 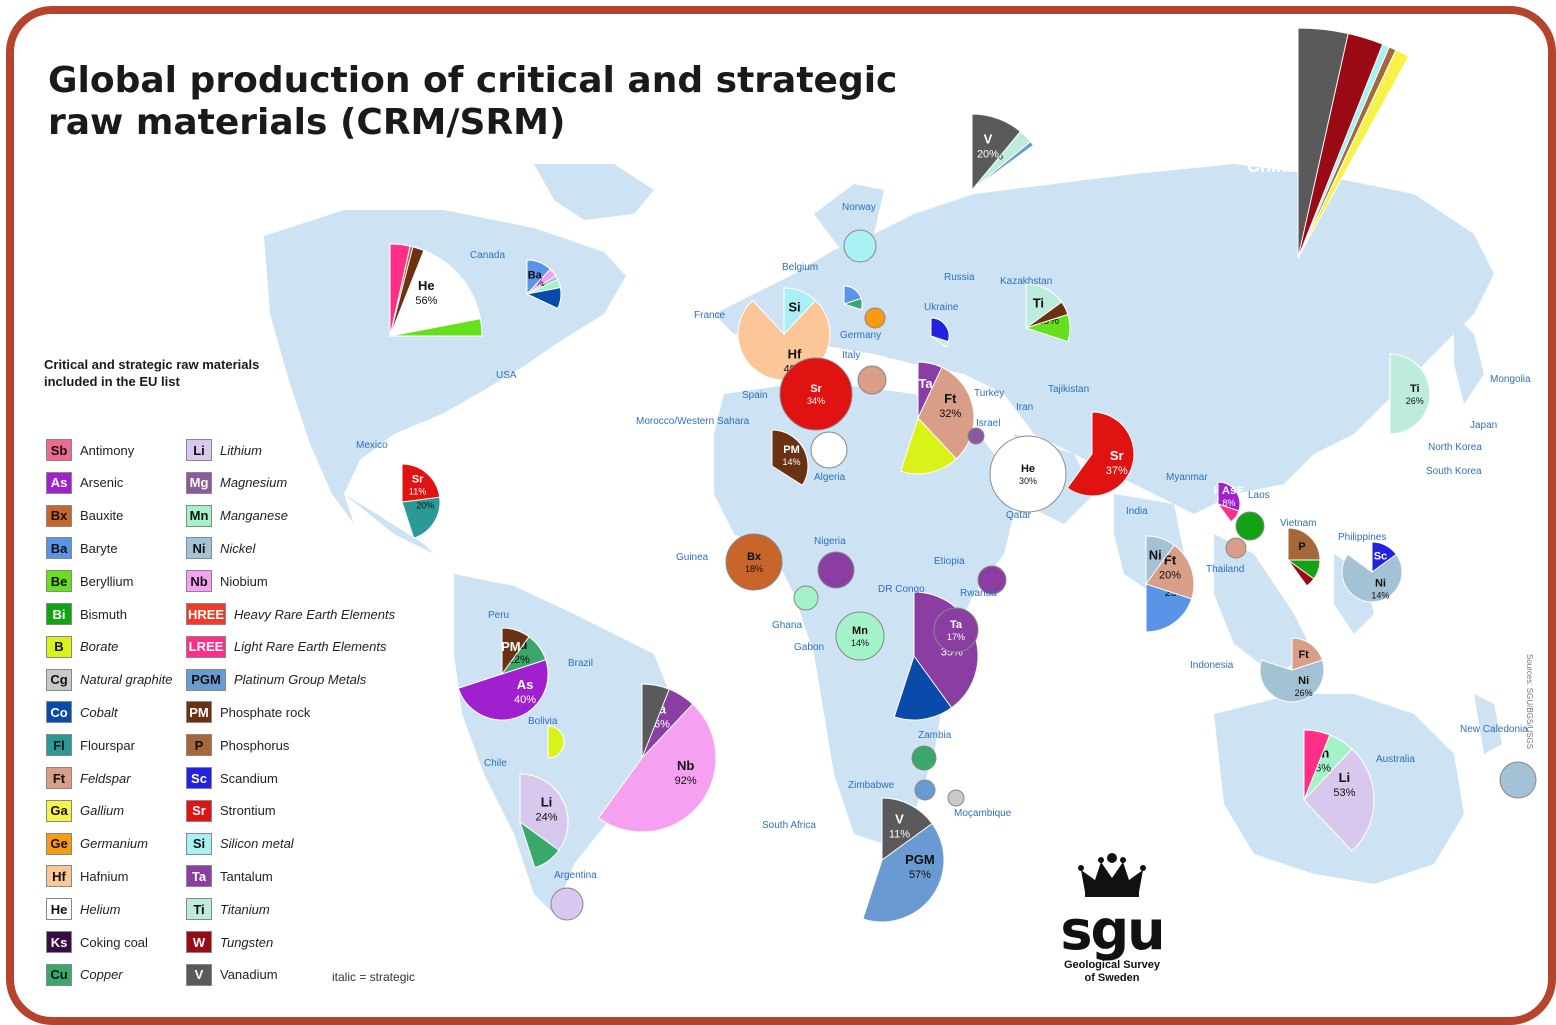 I want to click on pie-belgium, so click(x=853, y=298).